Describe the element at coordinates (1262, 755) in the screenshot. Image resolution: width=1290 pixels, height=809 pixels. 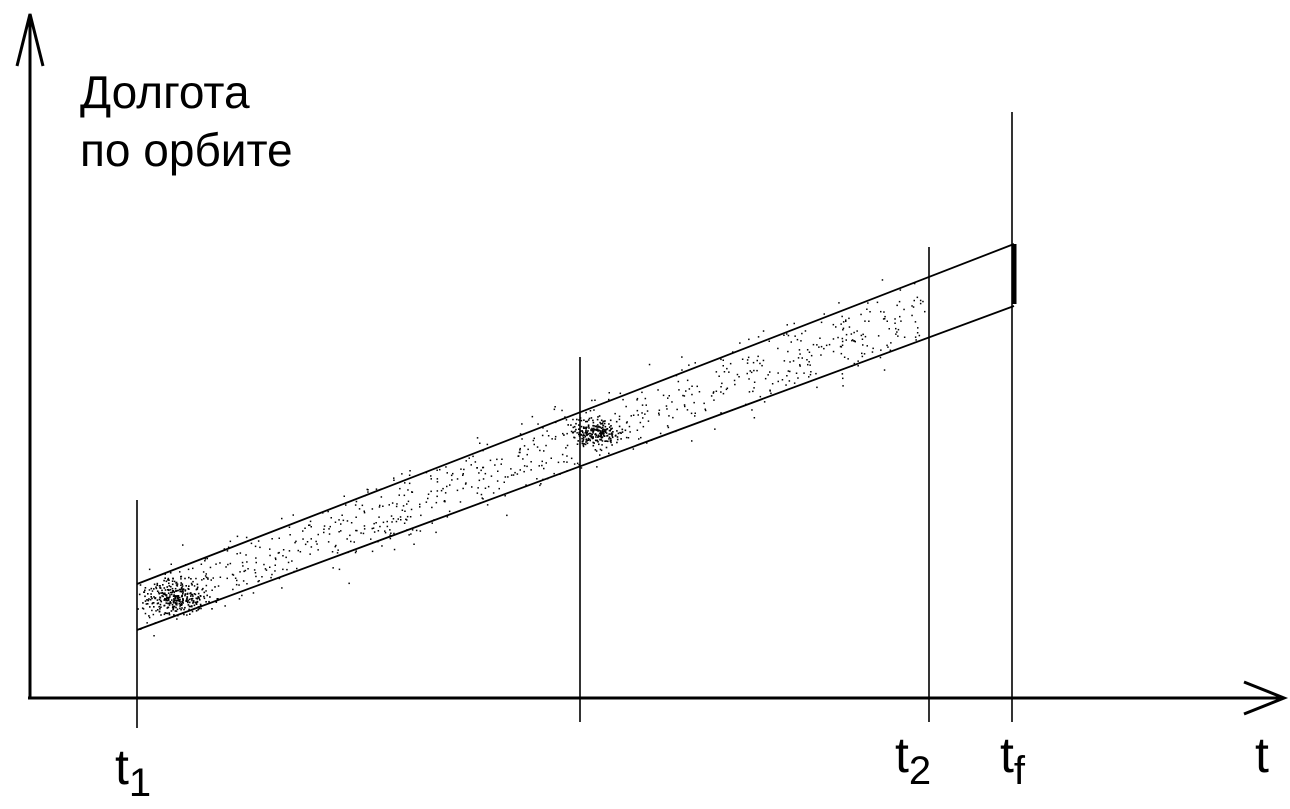
I see `x-axis-label: t` at that location.